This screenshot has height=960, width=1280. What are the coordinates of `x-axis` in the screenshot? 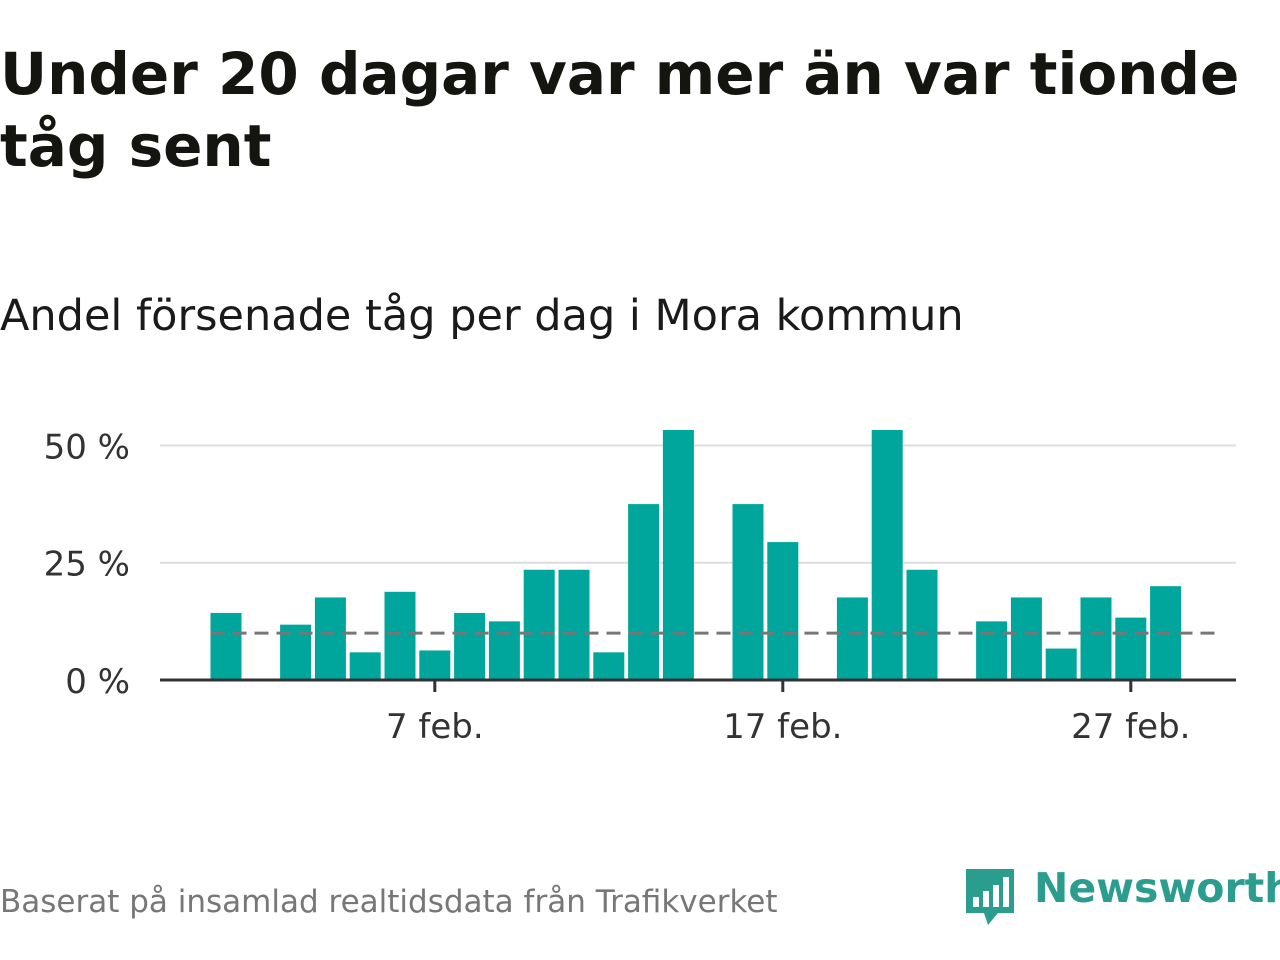 It's located at (698, 685).